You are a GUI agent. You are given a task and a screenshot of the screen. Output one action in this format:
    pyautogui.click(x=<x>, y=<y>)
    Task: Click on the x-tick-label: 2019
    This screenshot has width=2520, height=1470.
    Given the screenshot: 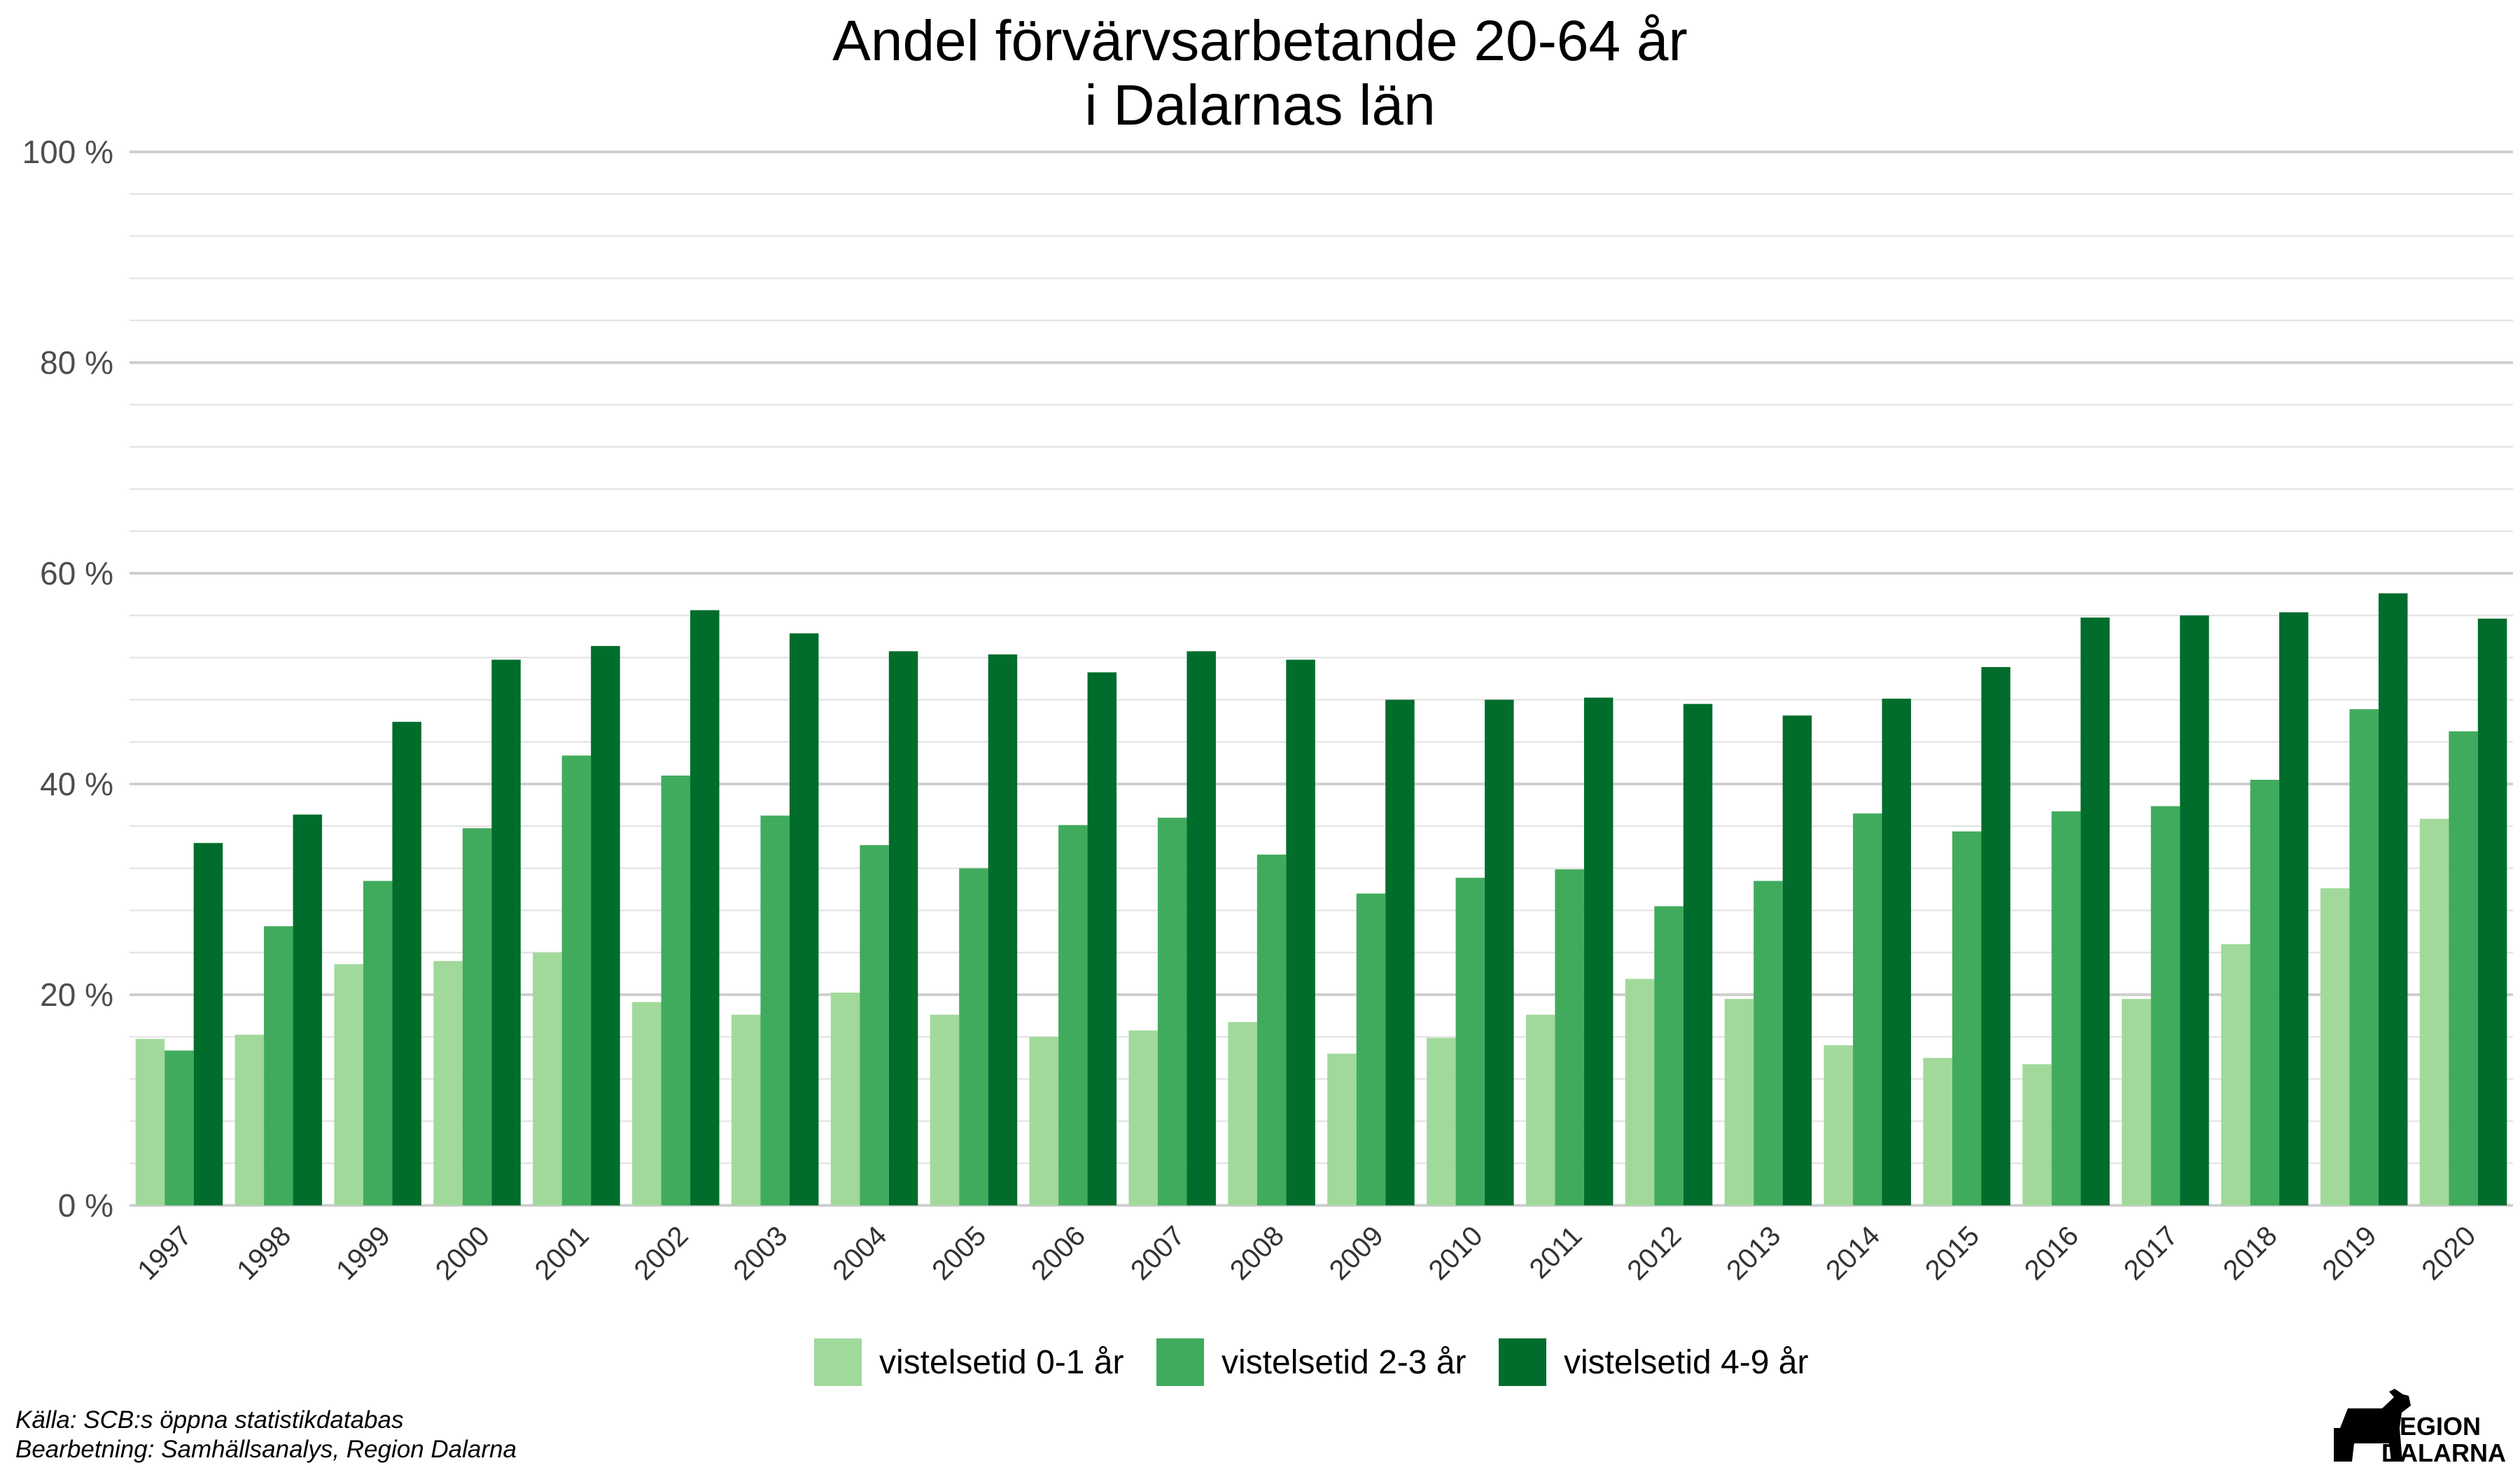 What is the action you would take?
    pyautogui.click(x=2350, y=1253)
    